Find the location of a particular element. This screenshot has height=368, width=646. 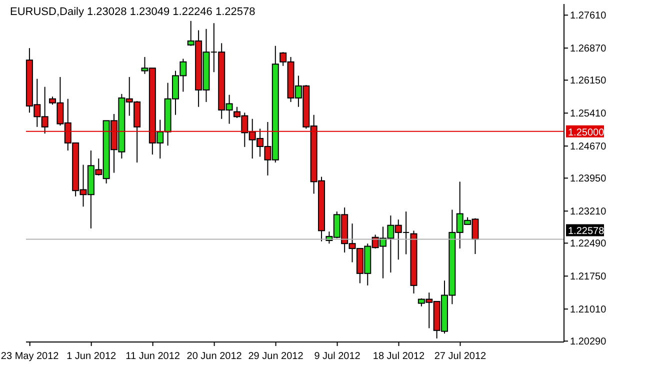

y-tick-label: 1.21010 is located at coordinates (588, 310).